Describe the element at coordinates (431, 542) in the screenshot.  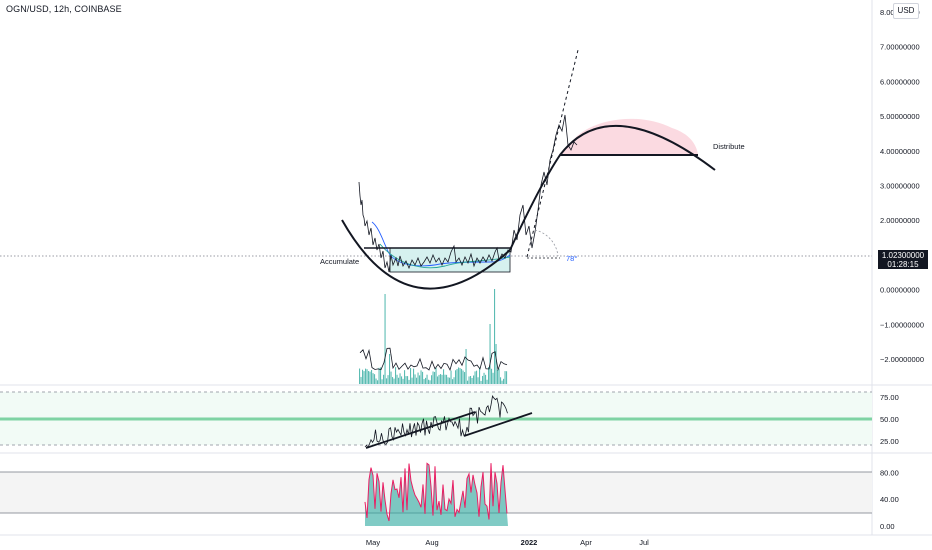
I see `time-axis-tick: Aug` at that location.